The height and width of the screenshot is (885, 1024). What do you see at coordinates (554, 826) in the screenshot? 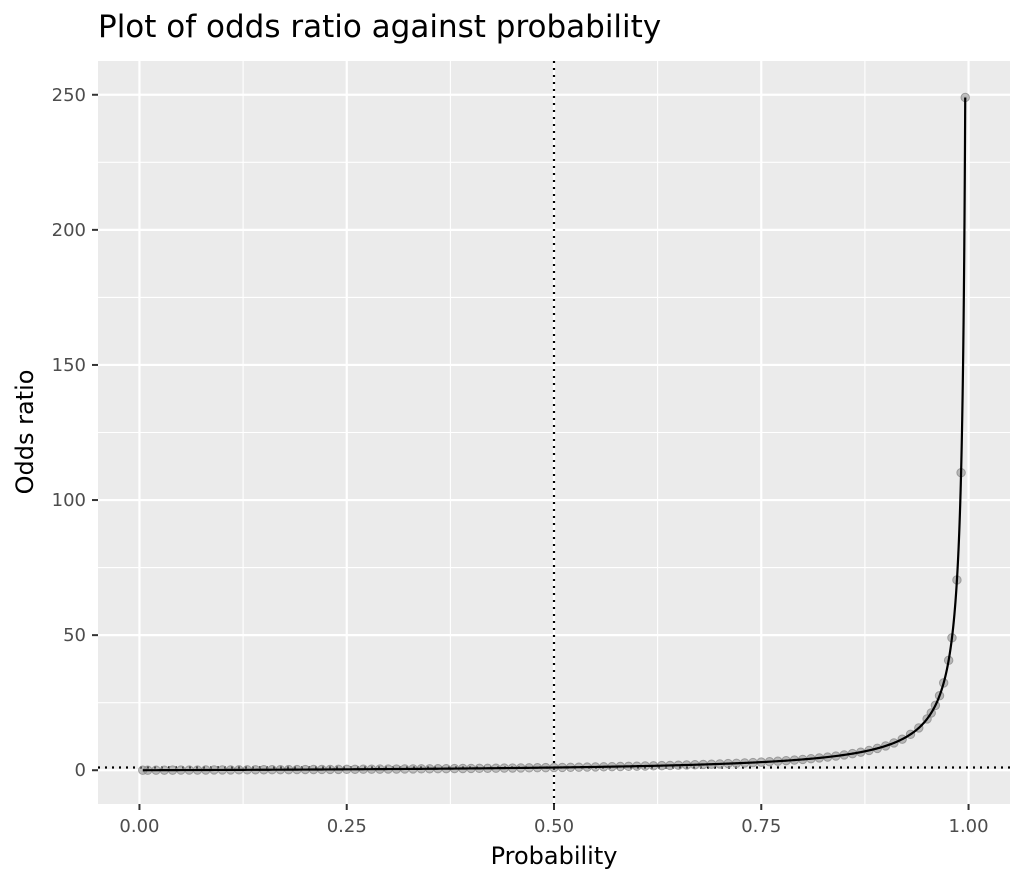
I see `x-tick-label: 0.50` at bounding box center [554, 826].